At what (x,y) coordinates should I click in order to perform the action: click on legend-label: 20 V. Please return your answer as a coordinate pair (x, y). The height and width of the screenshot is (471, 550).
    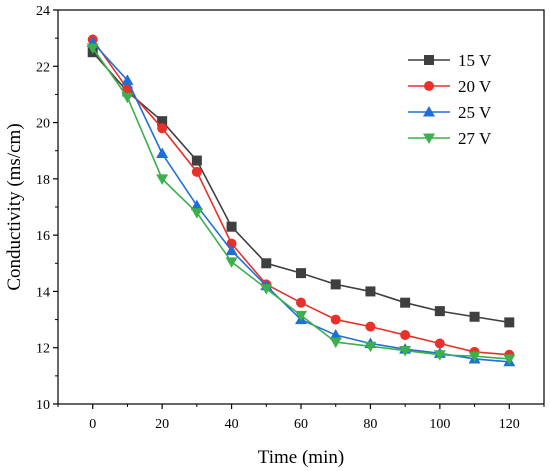
    Looking at the image, I should click on (475, 86).